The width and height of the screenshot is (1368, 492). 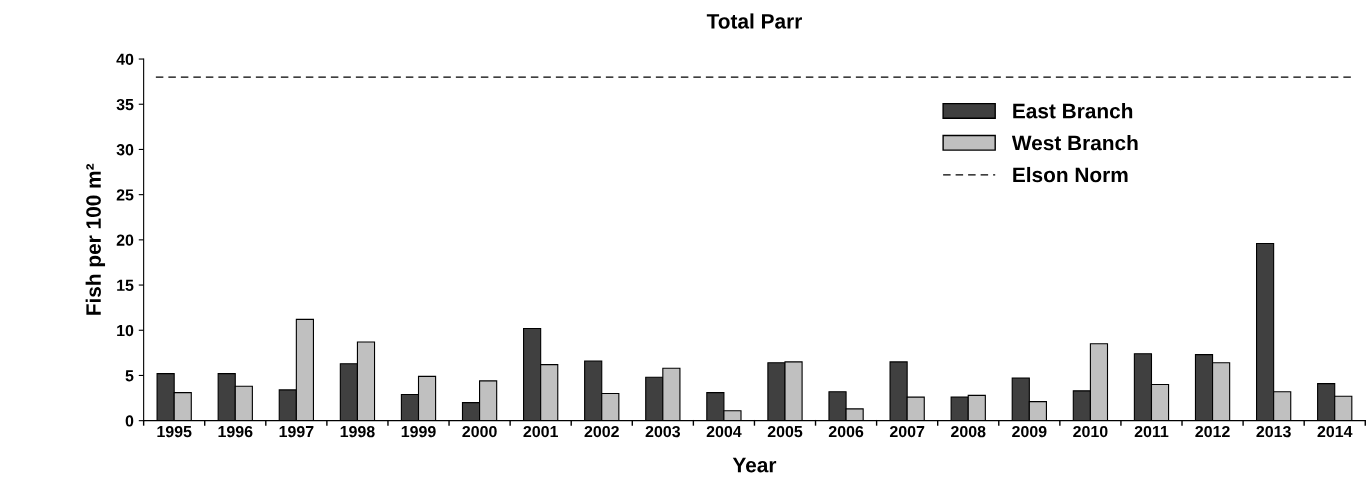 I want to click on legend-label: Elson Norm, so click(x=1070, y=174).